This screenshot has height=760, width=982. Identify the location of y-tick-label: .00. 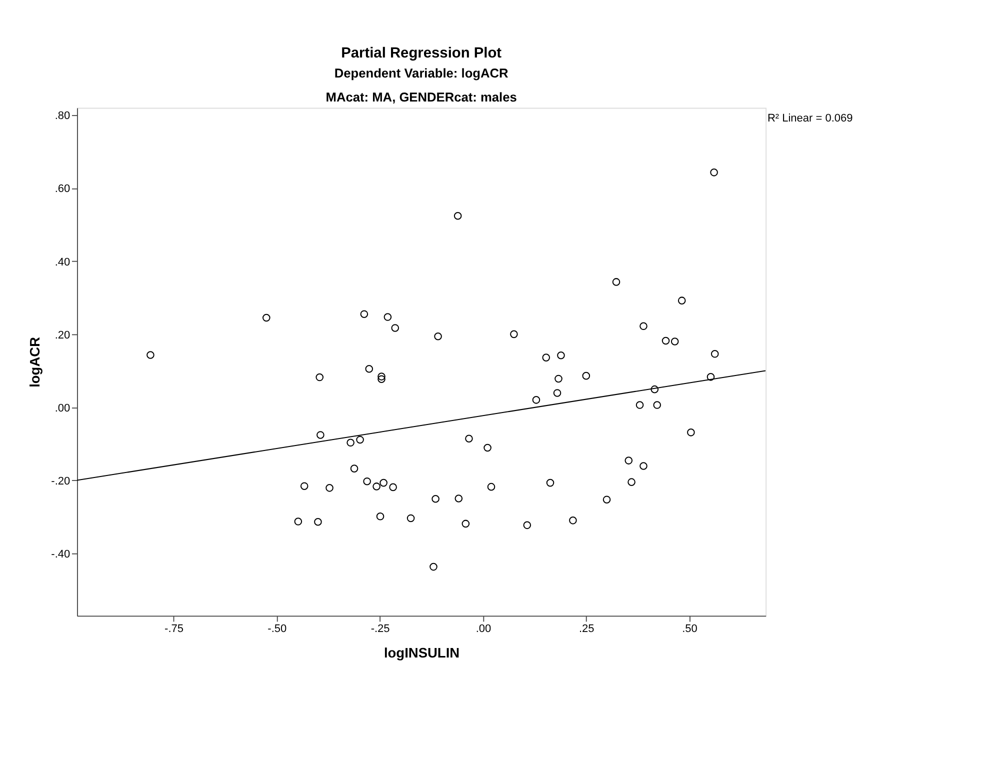
(62, 408).